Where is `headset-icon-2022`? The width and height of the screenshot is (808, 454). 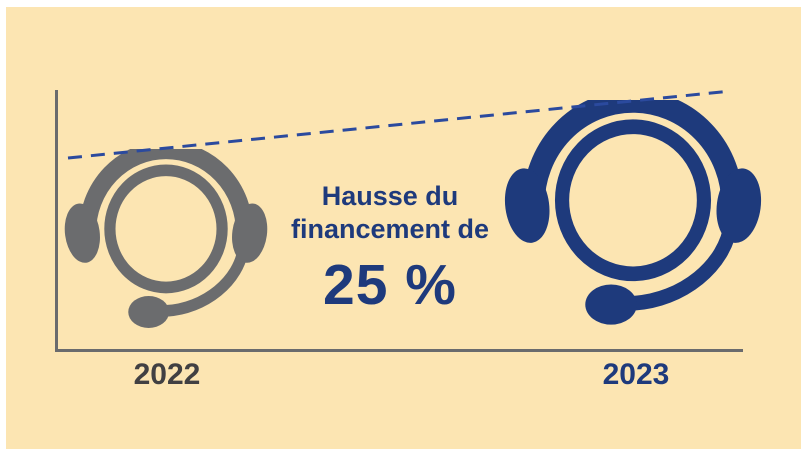
headset-icon-2022 is located at coordinates (166, 247).